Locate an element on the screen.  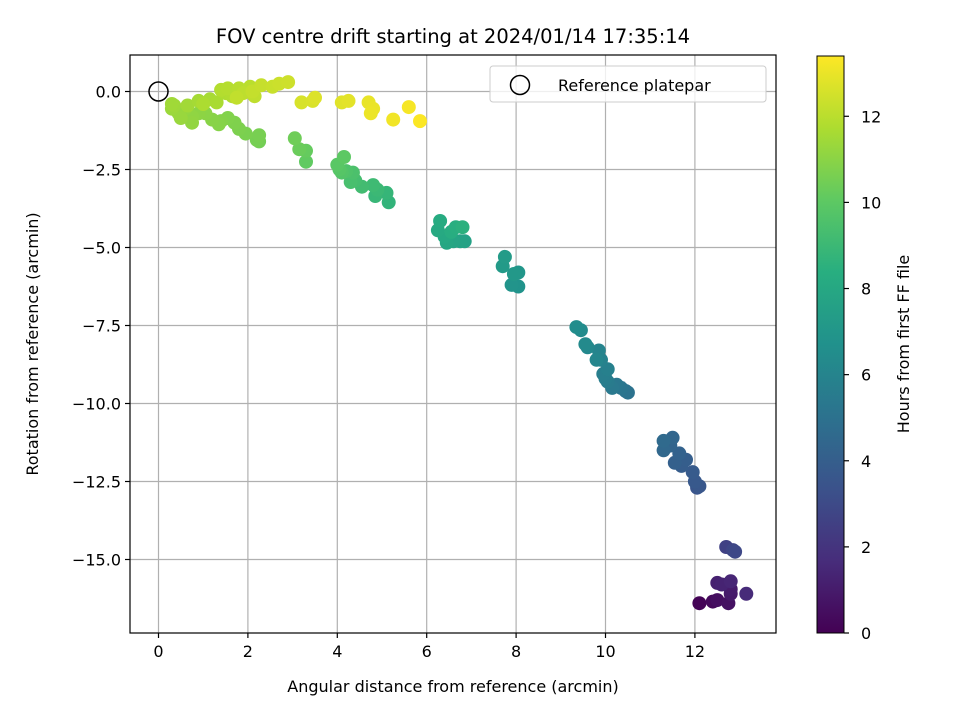
colorbar-tick-label: 2 is located at coordinates (866, 547).